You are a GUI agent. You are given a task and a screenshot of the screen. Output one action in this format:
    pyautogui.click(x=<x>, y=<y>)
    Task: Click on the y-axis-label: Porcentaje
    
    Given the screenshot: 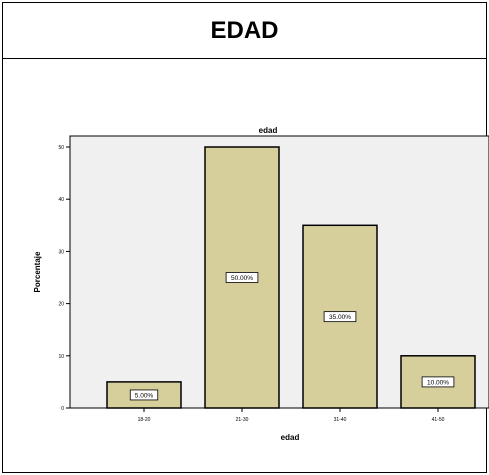 What is the action you would take?
    pyautogui.click(x=37, y=271)
    